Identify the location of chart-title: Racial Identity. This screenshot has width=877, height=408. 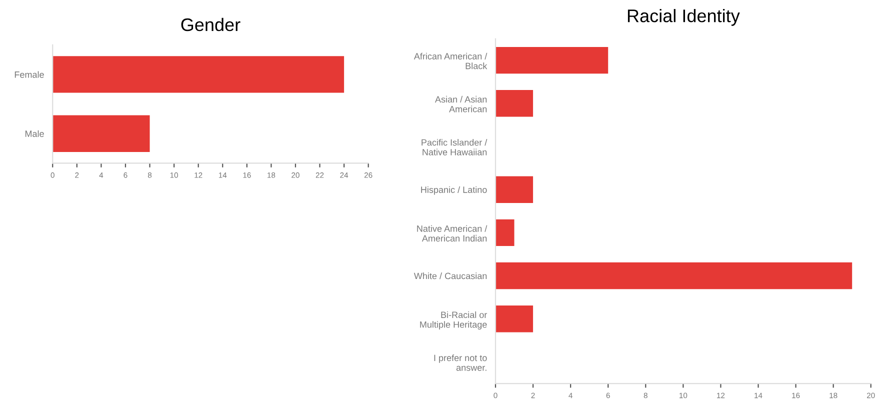
(684, 17).